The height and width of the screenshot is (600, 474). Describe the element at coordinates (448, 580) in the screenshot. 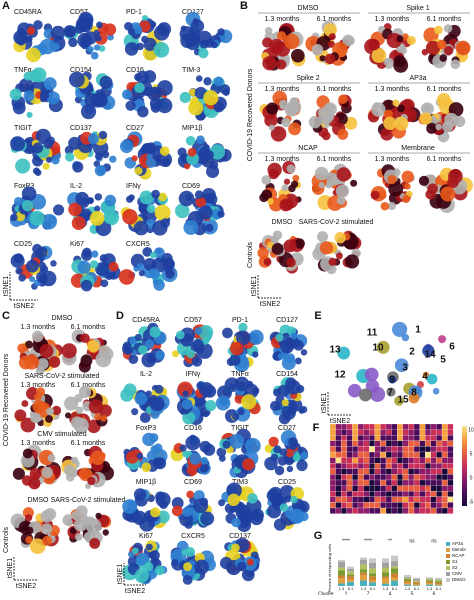

I see `legend-swatch` at that location.